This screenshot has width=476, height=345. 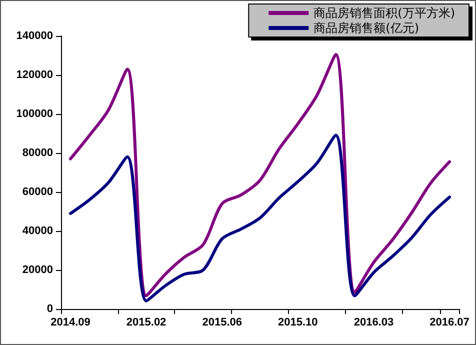 I want to click on y-tick-label: 100000, so click(x=34, y=114).